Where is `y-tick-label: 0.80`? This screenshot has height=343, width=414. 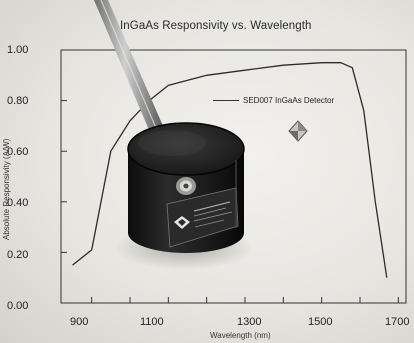
y-tick-label: 0.80 is located at coordinates (18, 101).